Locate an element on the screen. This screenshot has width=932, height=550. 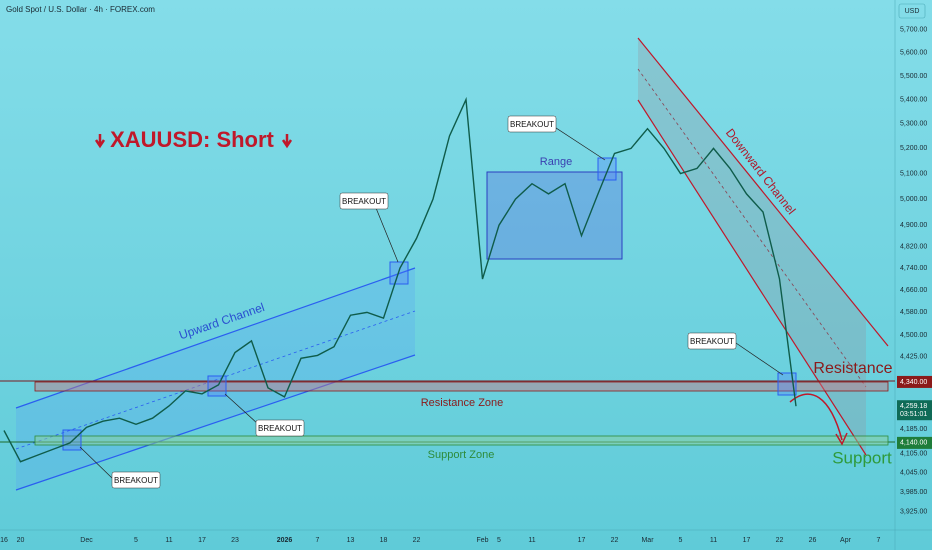
x-tick-label: 18 is located at coordinates (384, 540).